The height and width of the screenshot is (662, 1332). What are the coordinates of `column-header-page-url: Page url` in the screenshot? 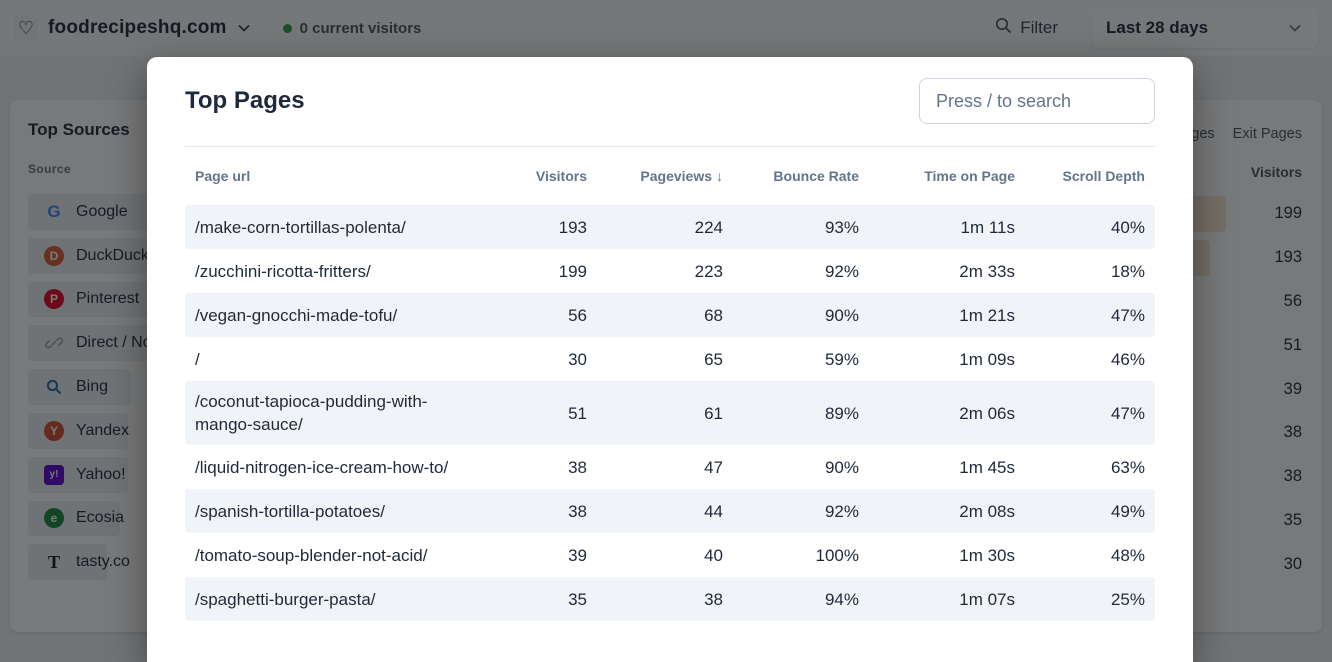 It's located at (331, 176).